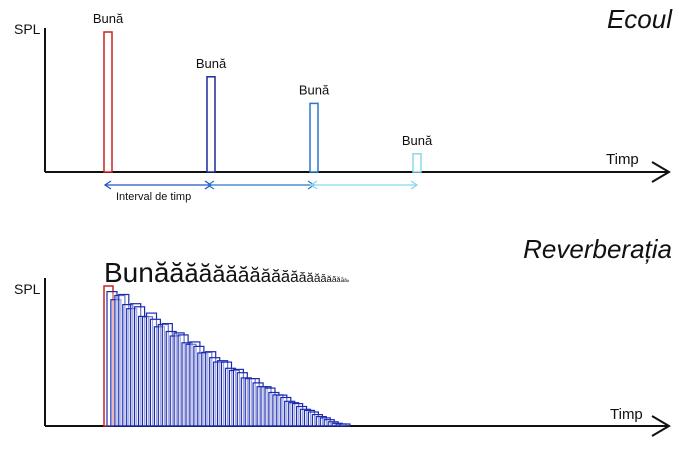  I want to click on interval-label: Interval de timp, so click(153, 197).